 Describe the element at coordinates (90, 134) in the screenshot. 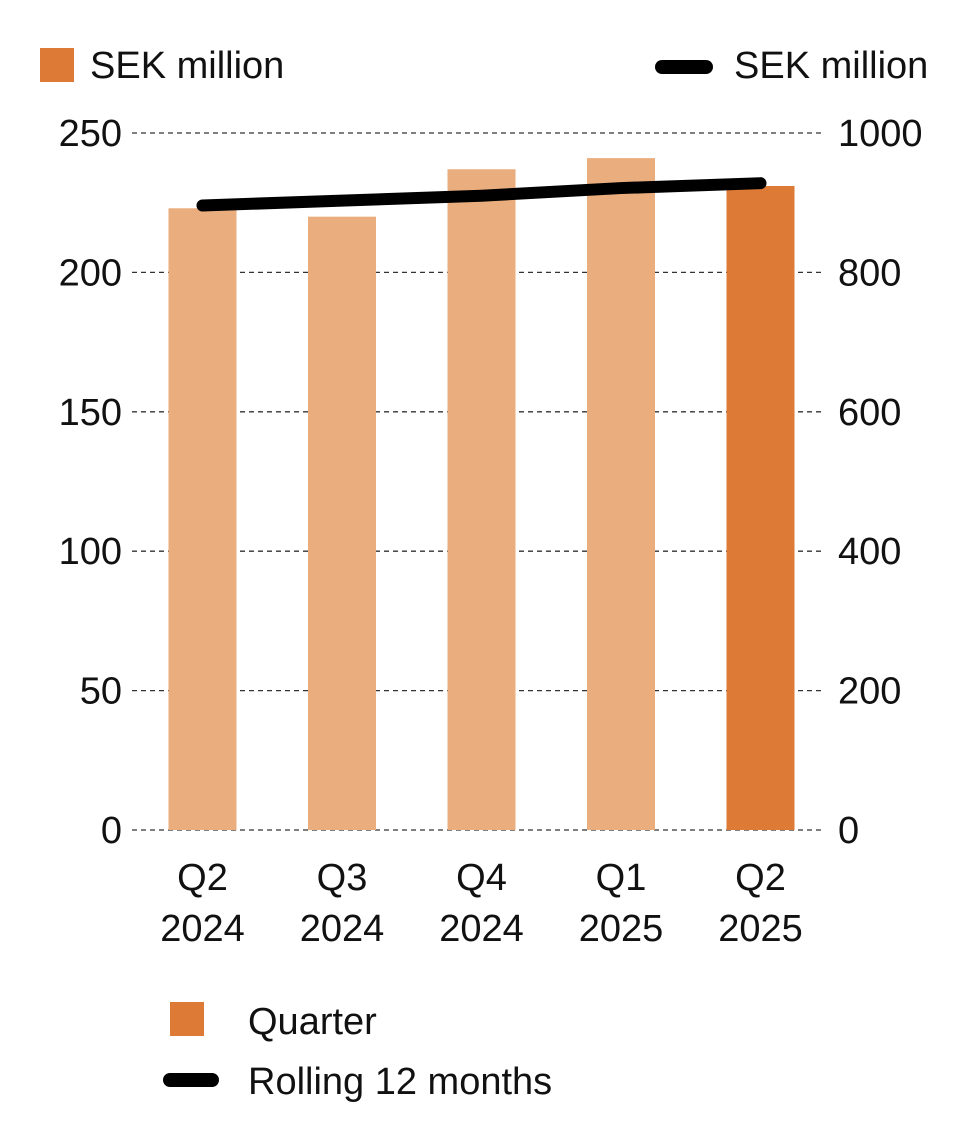

I see `left-tick-label: 250` at that location.